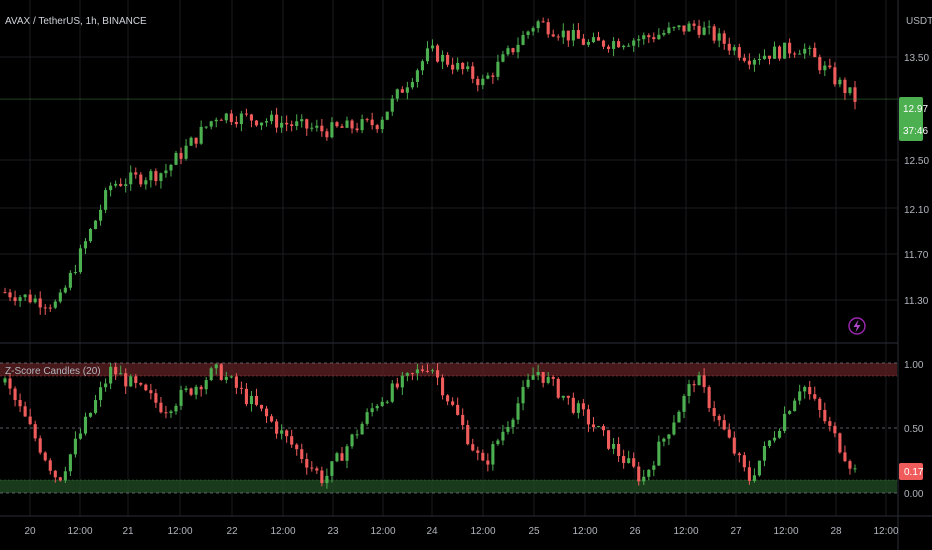 This screenshot has height=550, width=932. I want to click on price-tick: 12.50, so click(916, 161).